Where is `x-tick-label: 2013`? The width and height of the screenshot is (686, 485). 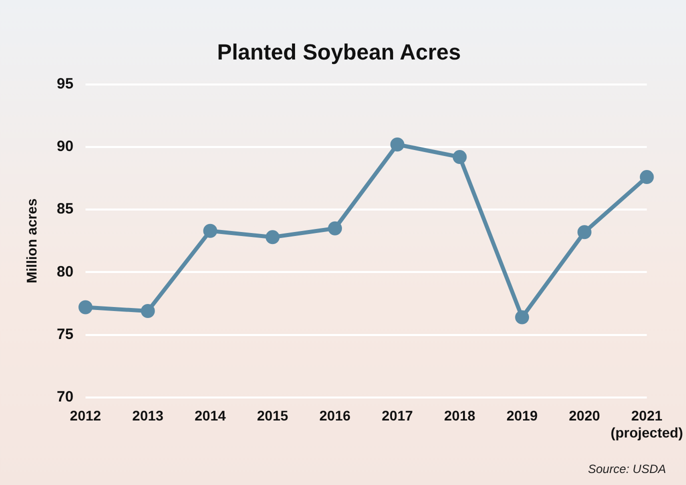
x-tick-label: 2013 is located at coordinates (148, 416).